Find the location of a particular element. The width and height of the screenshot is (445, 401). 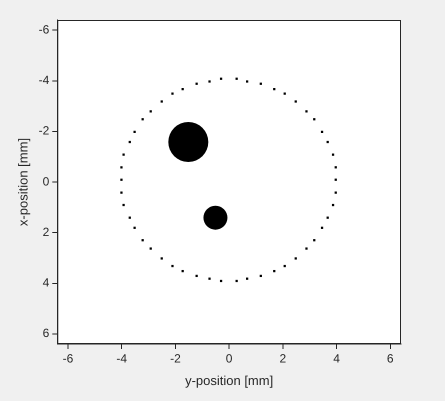

x-tick-label: 2 is located at coordinates (283, 359).